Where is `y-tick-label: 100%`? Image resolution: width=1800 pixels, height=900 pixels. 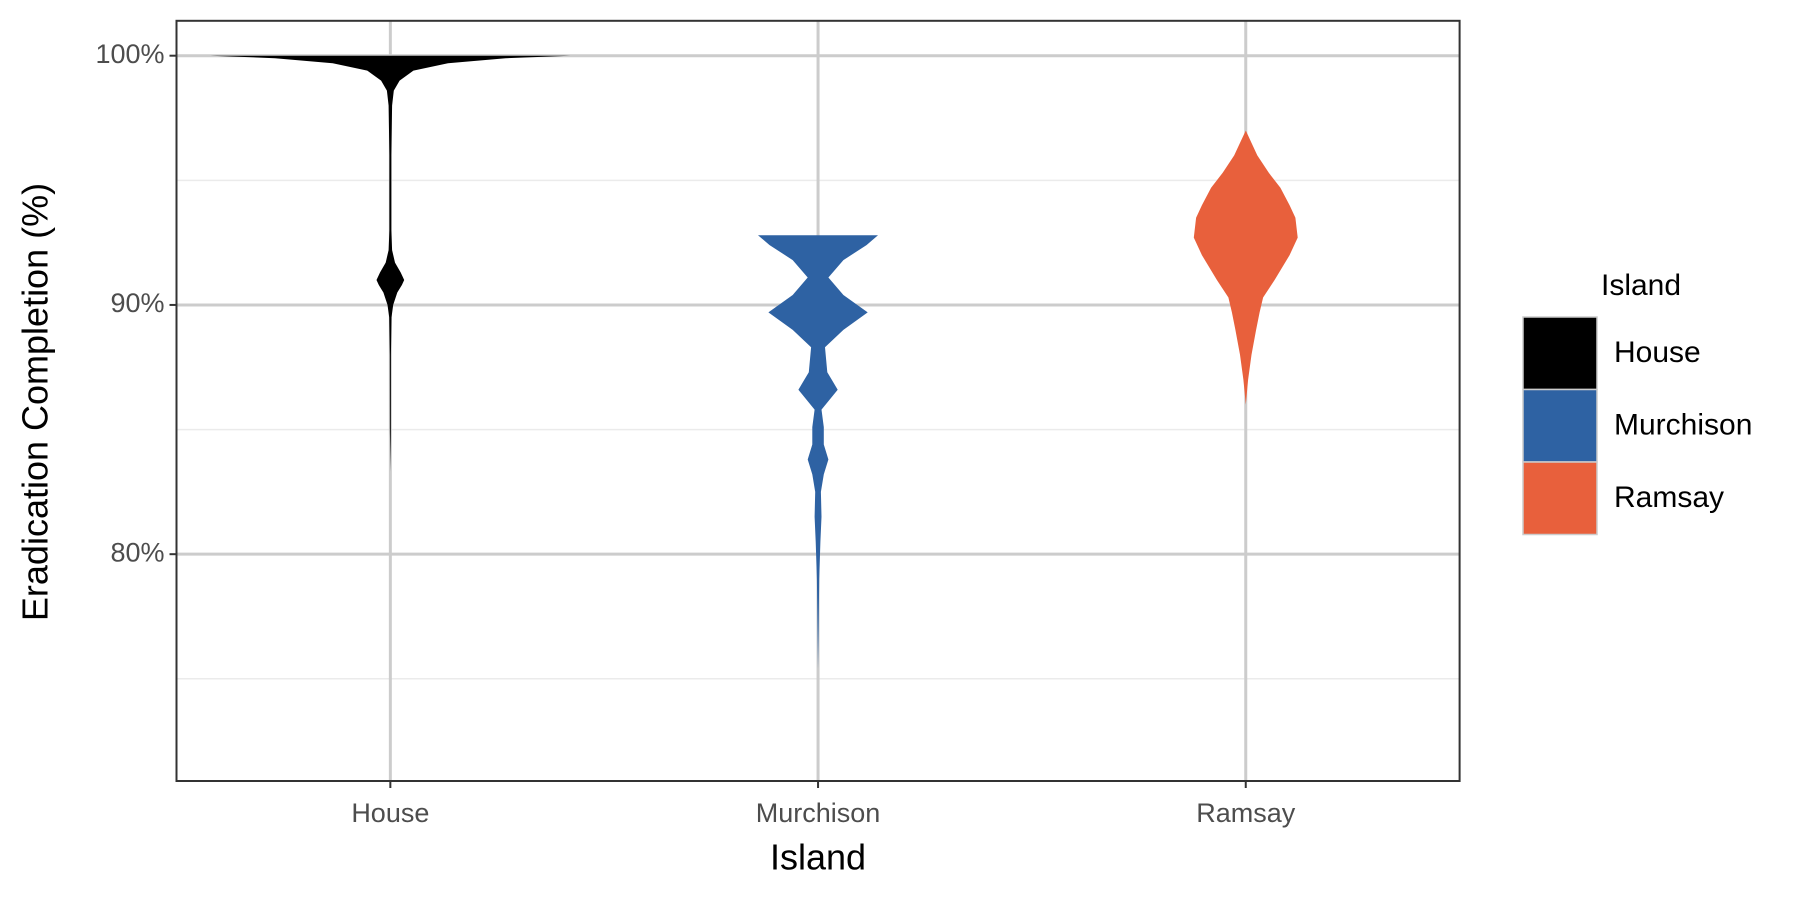 y-tick-label: 100% is located at coordinates (129, 54).